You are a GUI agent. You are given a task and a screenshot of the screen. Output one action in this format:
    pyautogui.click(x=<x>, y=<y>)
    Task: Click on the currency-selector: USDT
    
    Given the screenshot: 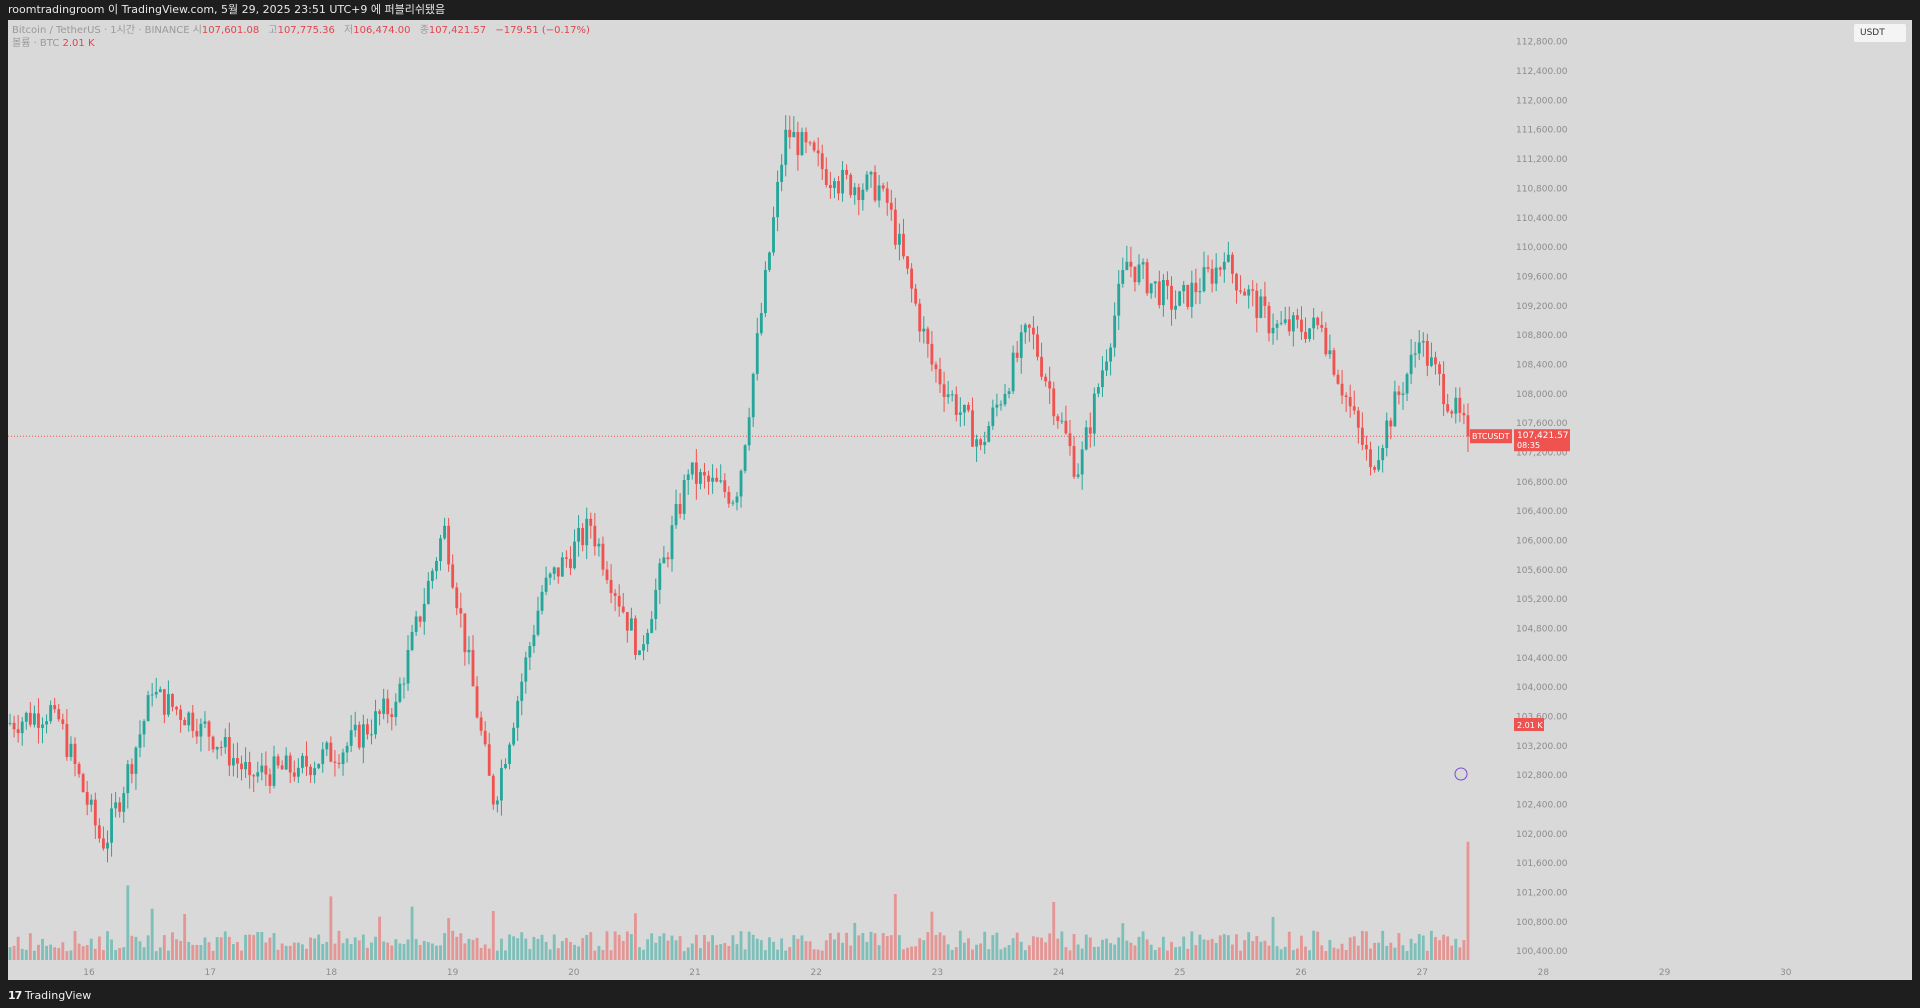 What is the action you would take?
    pyautogui.click(x=1880, y=33)
    